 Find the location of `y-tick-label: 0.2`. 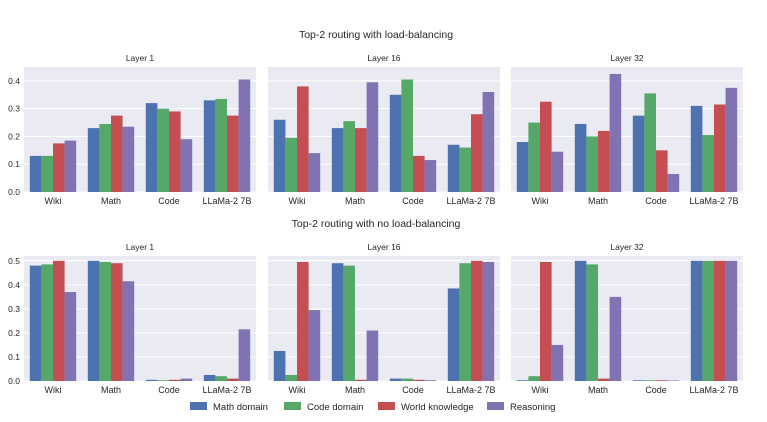

y-tick-label: 0.2 is located at coordinates (14, 333).